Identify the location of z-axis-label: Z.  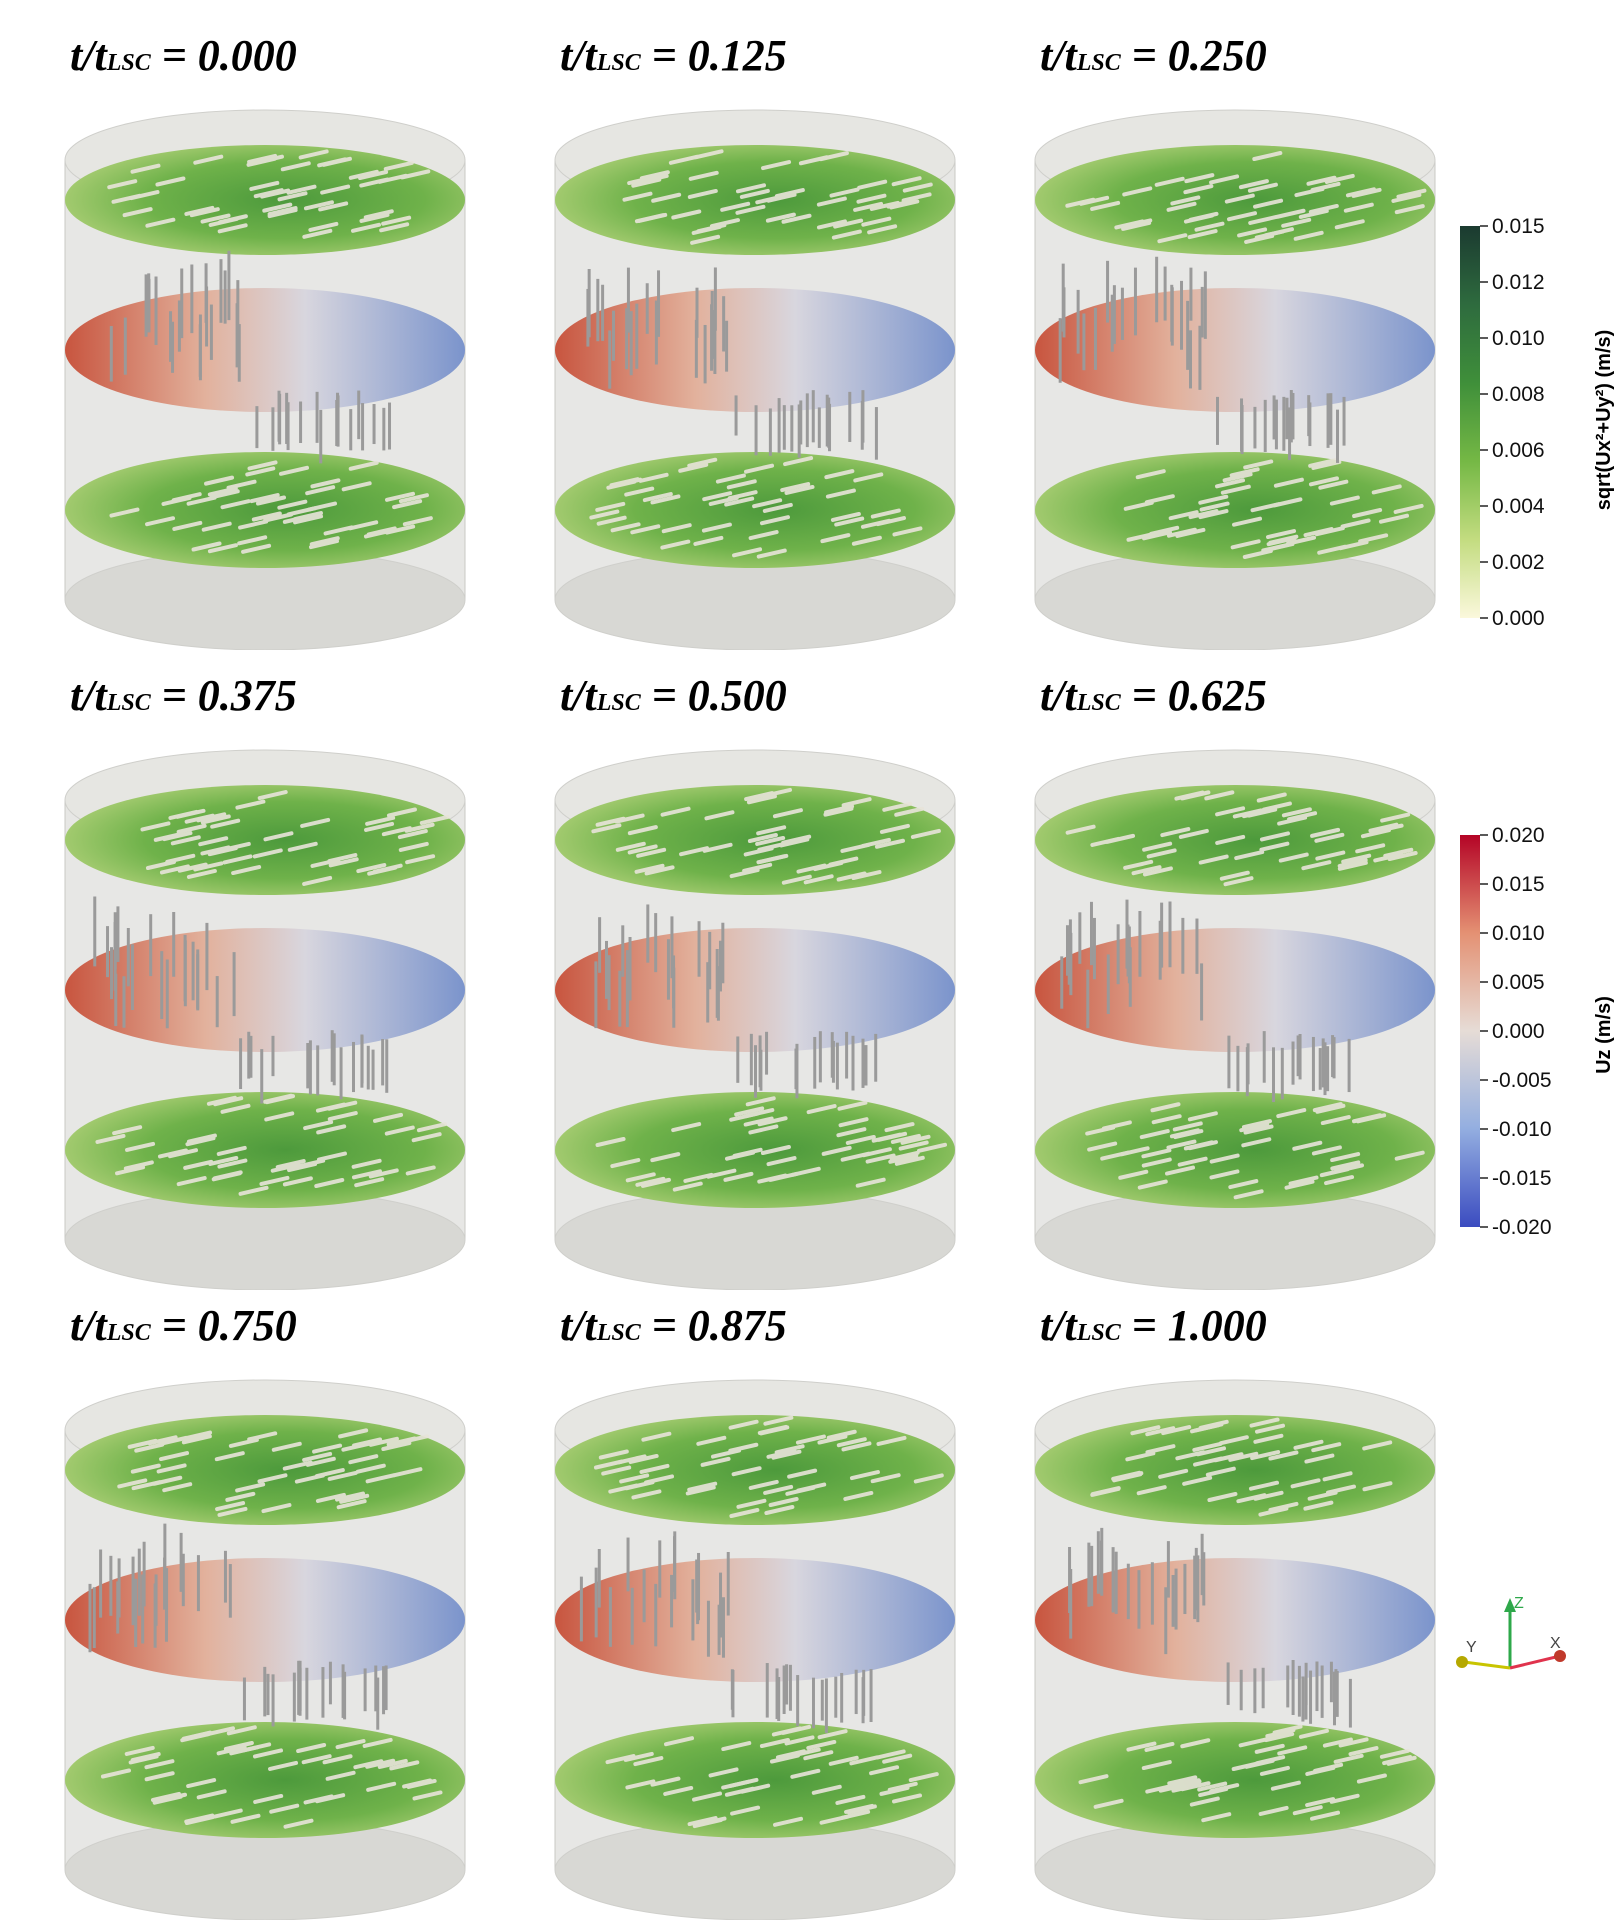
(1519, 1603).